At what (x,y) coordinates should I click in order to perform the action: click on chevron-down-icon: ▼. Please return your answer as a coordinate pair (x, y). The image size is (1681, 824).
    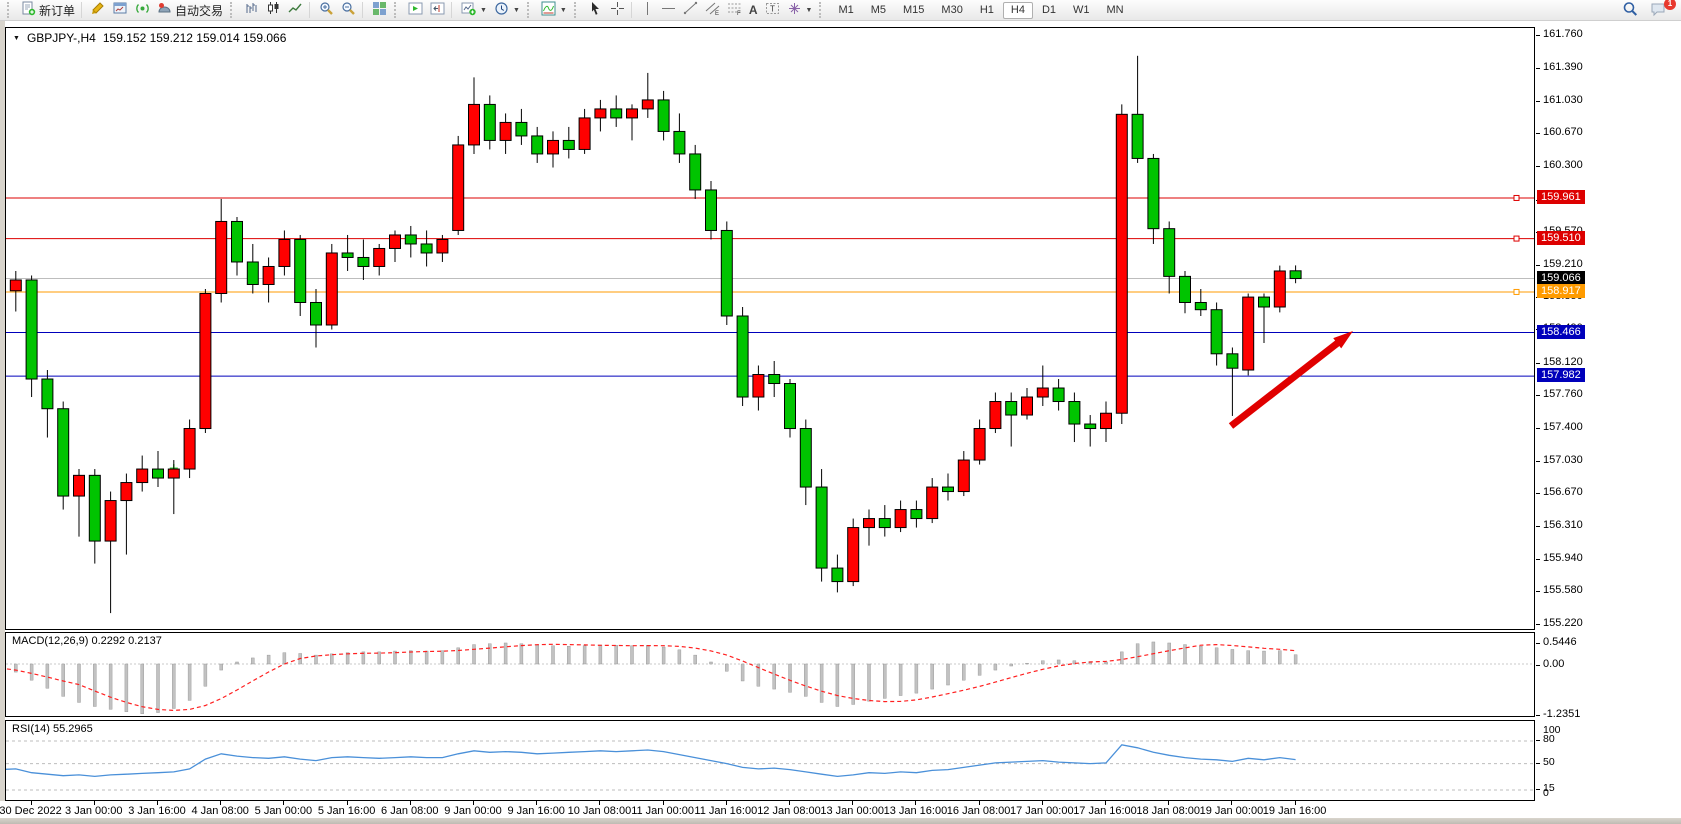
    Looking at the image, I should click on (809, 10).